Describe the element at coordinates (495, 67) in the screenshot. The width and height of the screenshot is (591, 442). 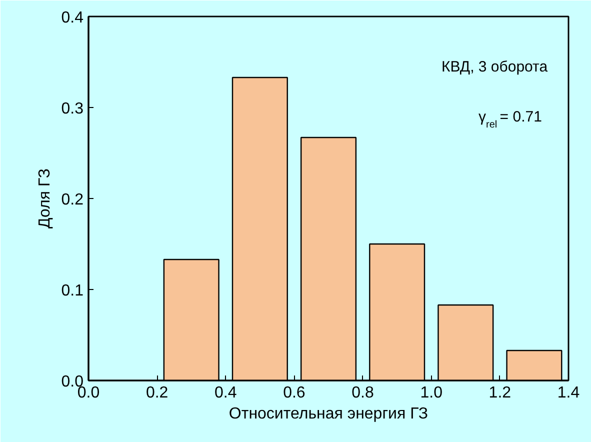
I see `annotation: КВД, 3 оборота` at that location.